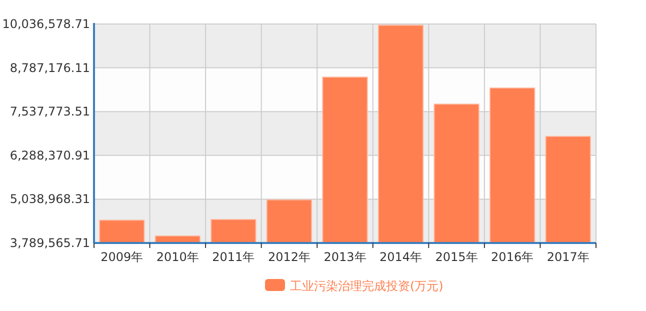  What do you see at coordinates (177, 257) in the screenshot?
I see `x-tick-label: 2010年` at bounding box center [177, 257].